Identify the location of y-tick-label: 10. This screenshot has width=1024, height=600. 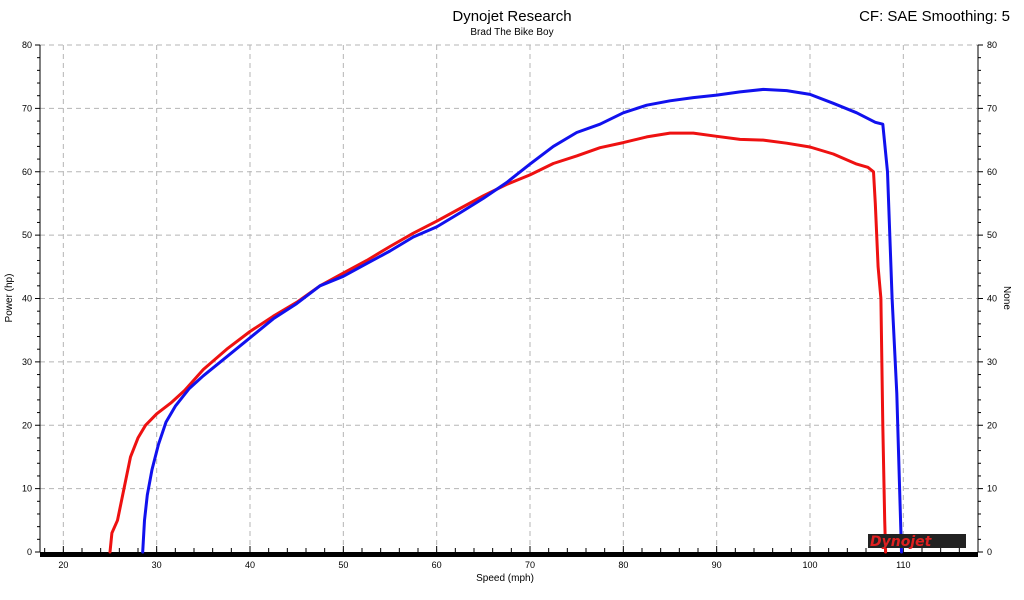
(27, 489).